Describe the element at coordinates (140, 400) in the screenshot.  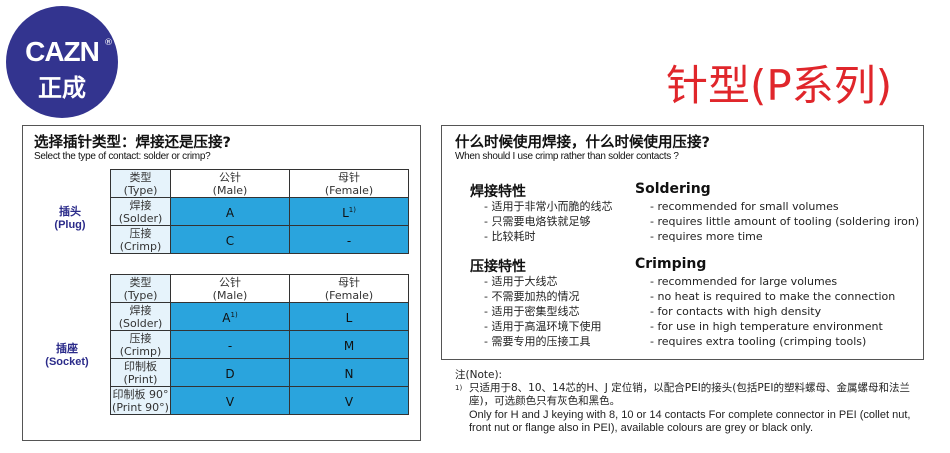
I see `type-cell: 印制板 90° (Print 90°)` at that location.